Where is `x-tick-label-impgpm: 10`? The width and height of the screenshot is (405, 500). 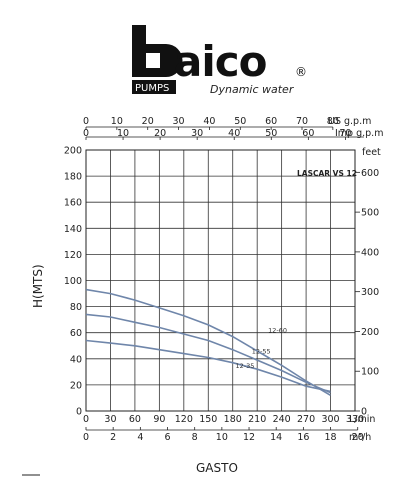
x-tick-label-impgpm: 10 is located at coordinates (123, 133).